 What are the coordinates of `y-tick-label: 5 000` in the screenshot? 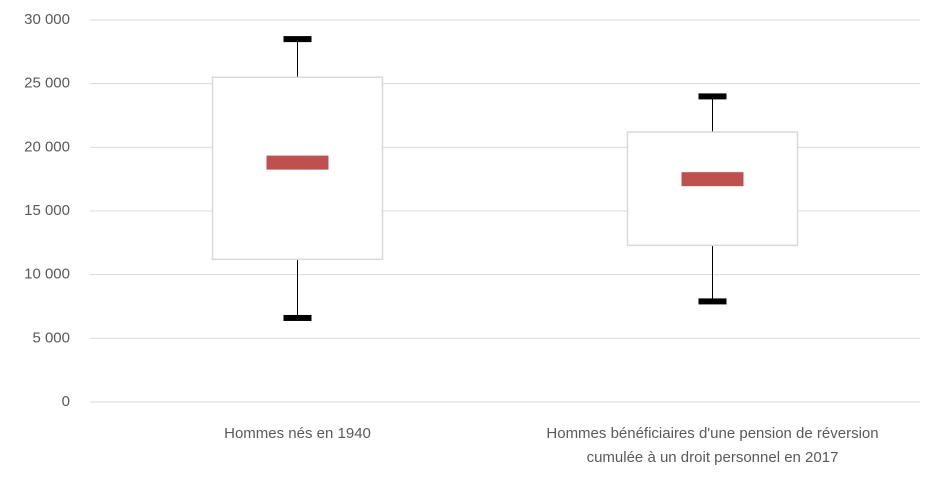 It's located at (51, 337).